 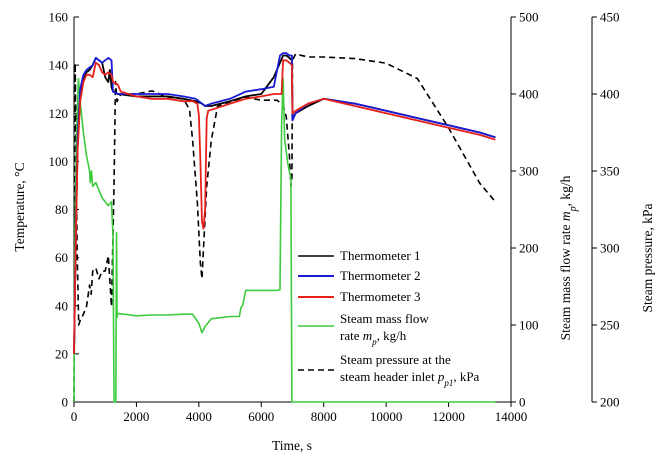 I want to click on y-right2-tick-label: 250, so click(x=610, y=325).